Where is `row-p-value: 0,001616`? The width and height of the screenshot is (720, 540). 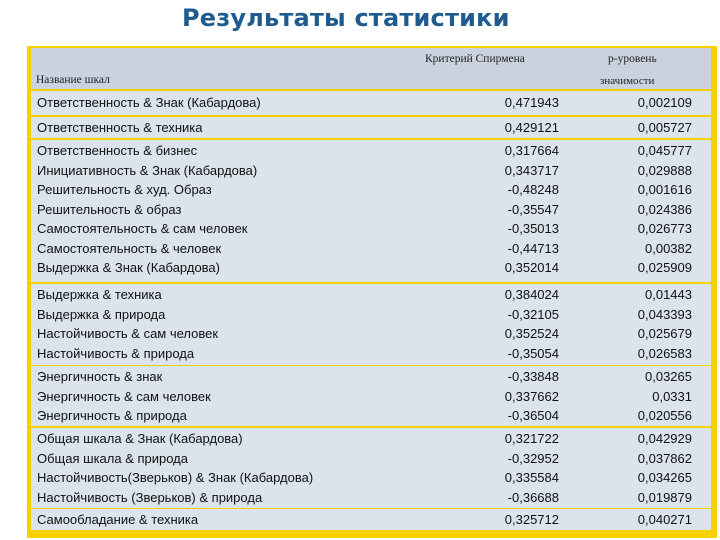 row-p-value: 0,001616 is located at coordinates (664, 189).